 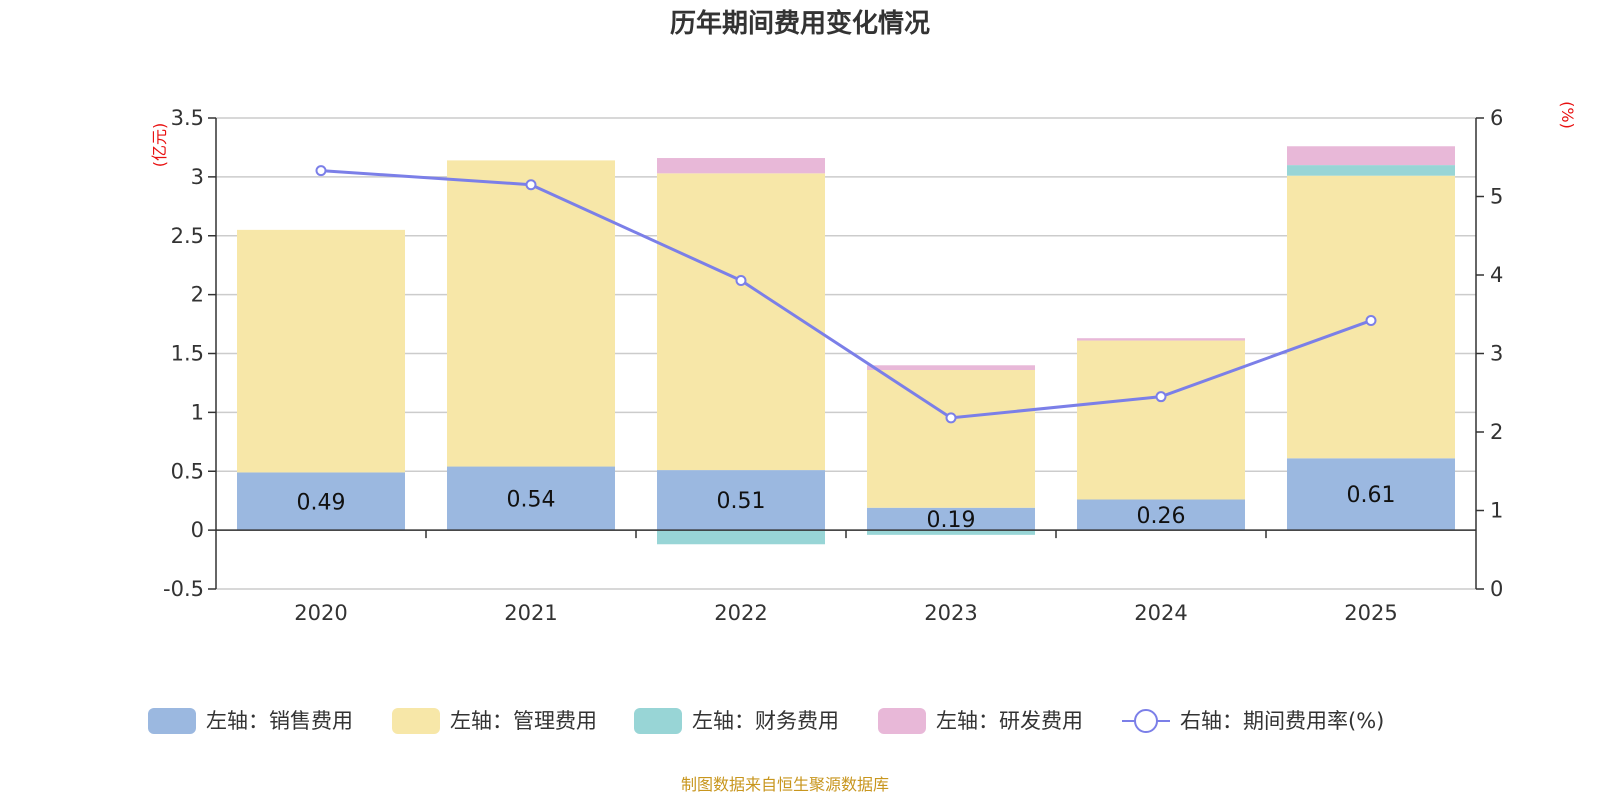 I want to click on legend-marker, so click(x=1146, y=721).